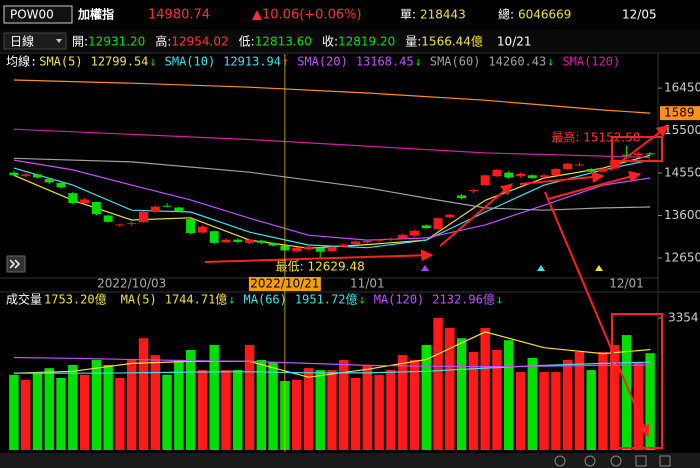 Image resolution: width=700 pixels, height=468 pixels. What do you see at coordinates (179, 15) in the screenshot?
I see `price: 14980.74` at bounding box center [179, 15].